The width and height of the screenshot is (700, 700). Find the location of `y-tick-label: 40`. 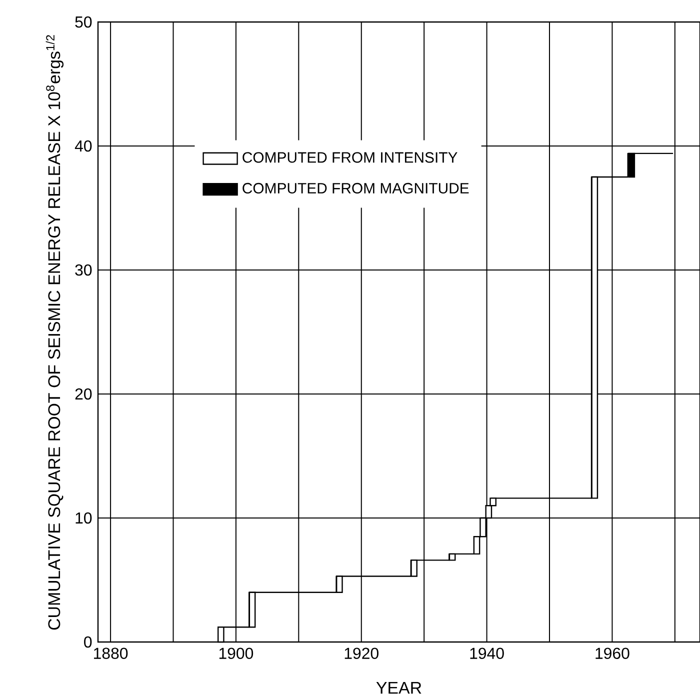

y-tick-label: 40 is located at coordinates (83, 146).